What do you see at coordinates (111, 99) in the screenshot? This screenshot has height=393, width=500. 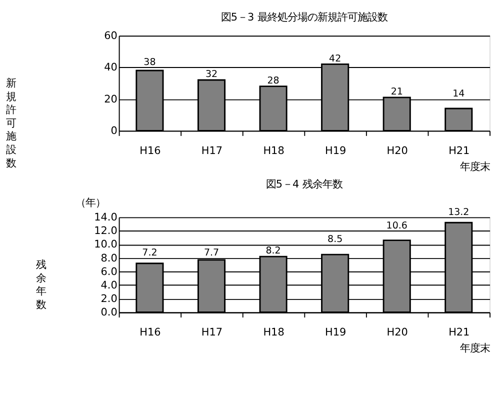 I see `y-tick-label: 20` at bounding box center [111, 99].